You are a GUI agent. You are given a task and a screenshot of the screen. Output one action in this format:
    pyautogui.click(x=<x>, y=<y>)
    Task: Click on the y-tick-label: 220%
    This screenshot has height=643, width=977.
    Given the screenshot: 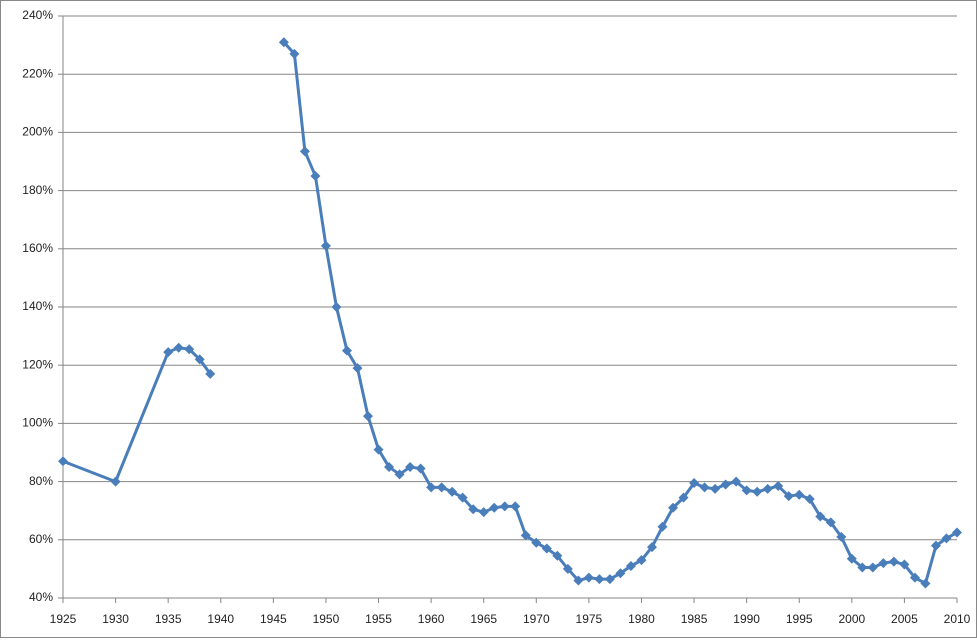 What is the action you would take?
    pyautogui.click(x=37, y=73)
    